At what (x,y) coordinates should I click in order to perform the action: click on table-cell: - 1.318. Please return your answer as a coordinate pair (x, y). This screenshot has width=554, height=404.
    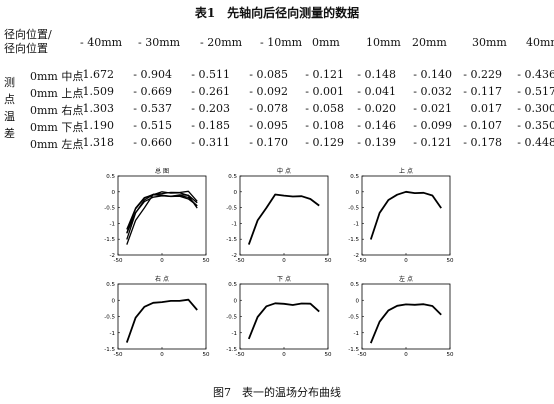
    Looking at the image, I should click on (94, 142).